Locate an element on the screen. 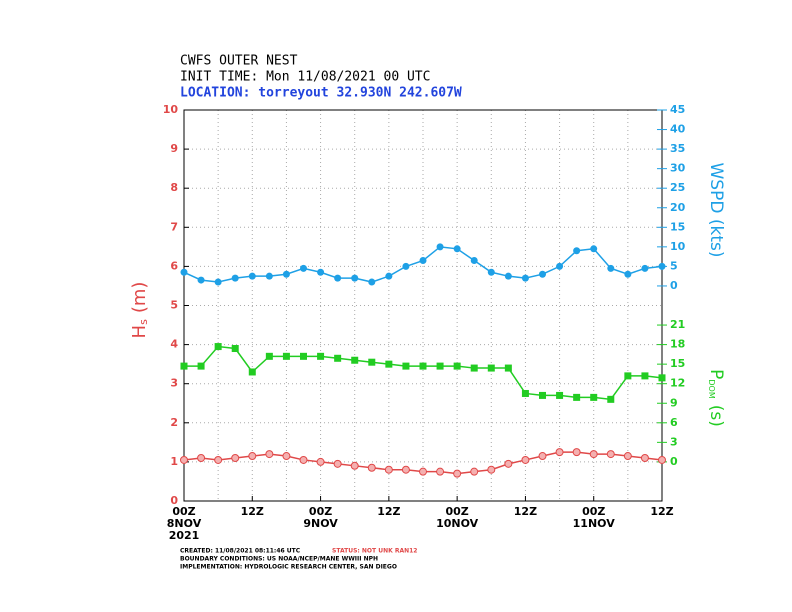 The height and width of the screenshot is (612, 792). y-tick-label: 7 is located at coordinates (174, 226).